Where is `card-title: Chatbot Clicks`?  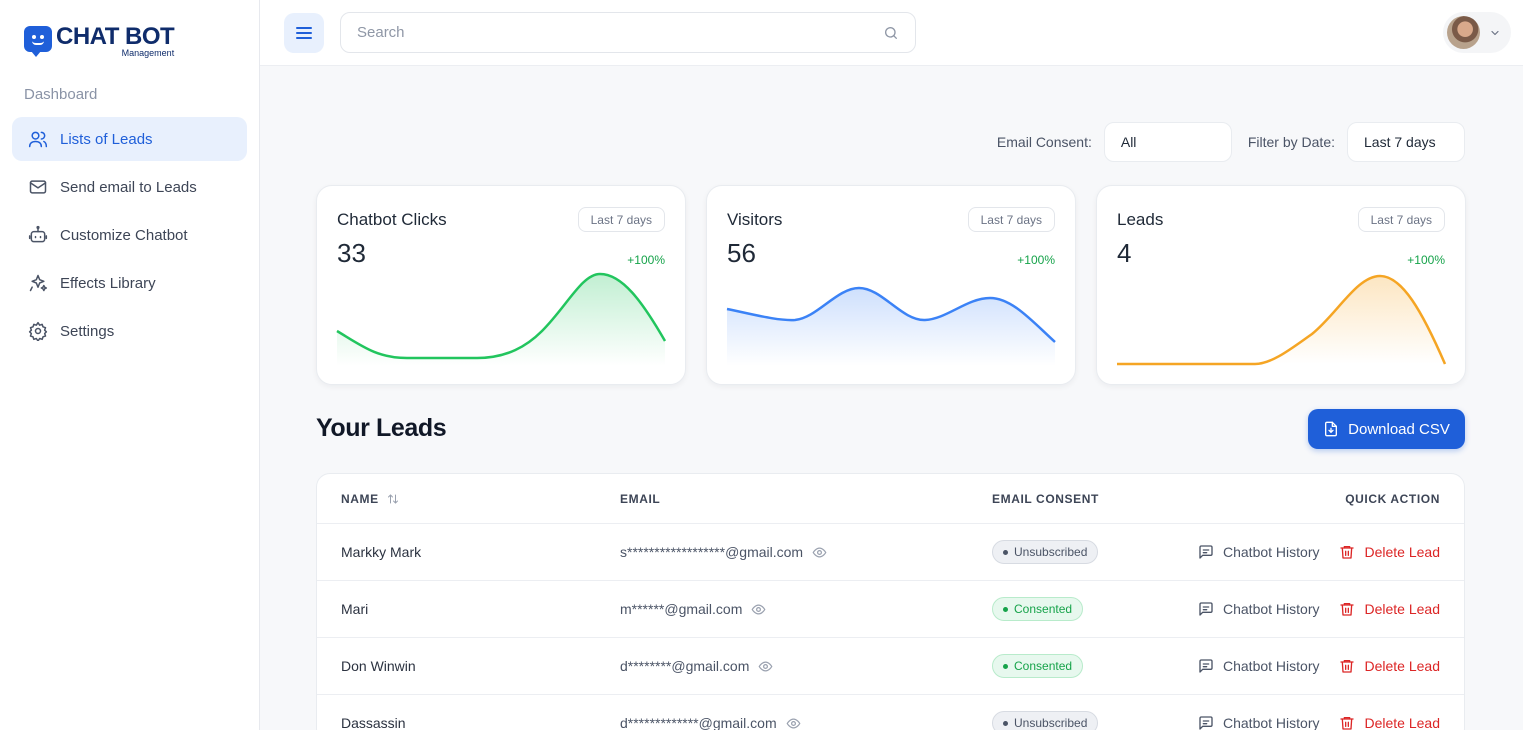
card-title: Chatbot Clicks is located at coordinates (392, 219).